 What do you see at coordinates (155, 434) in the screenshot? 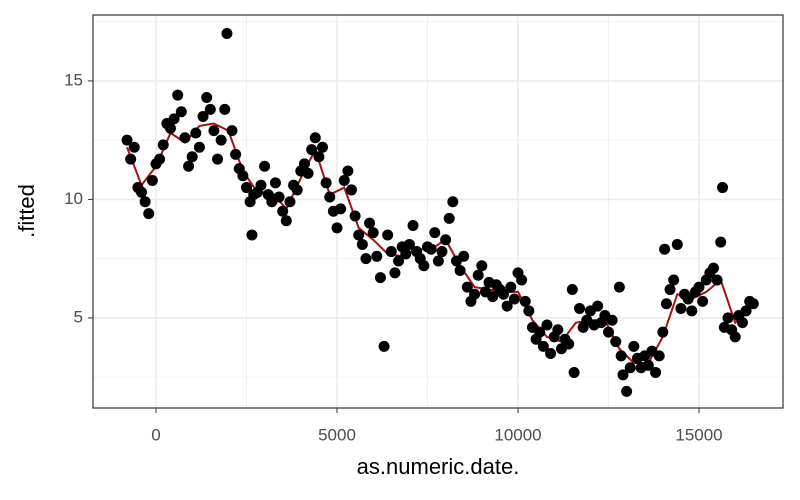
I see `x-tick-label: 0` at bounding box center [155, 434].